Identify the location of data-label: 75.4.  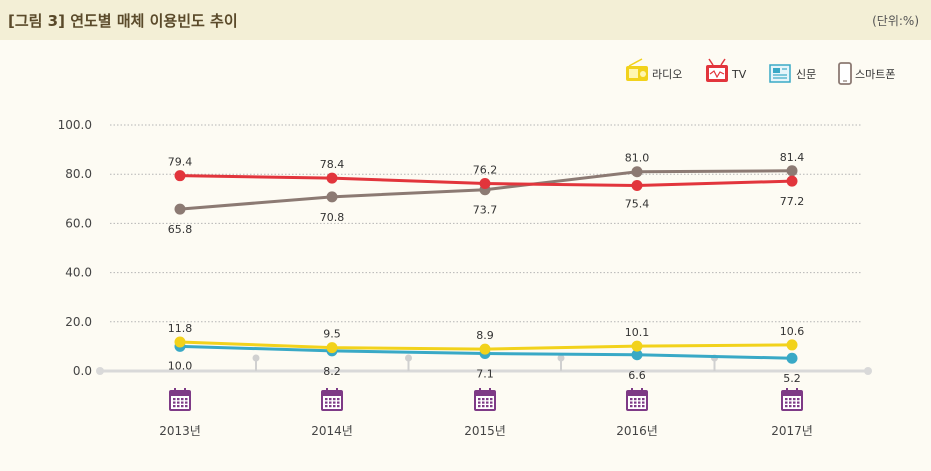
(637, 204).